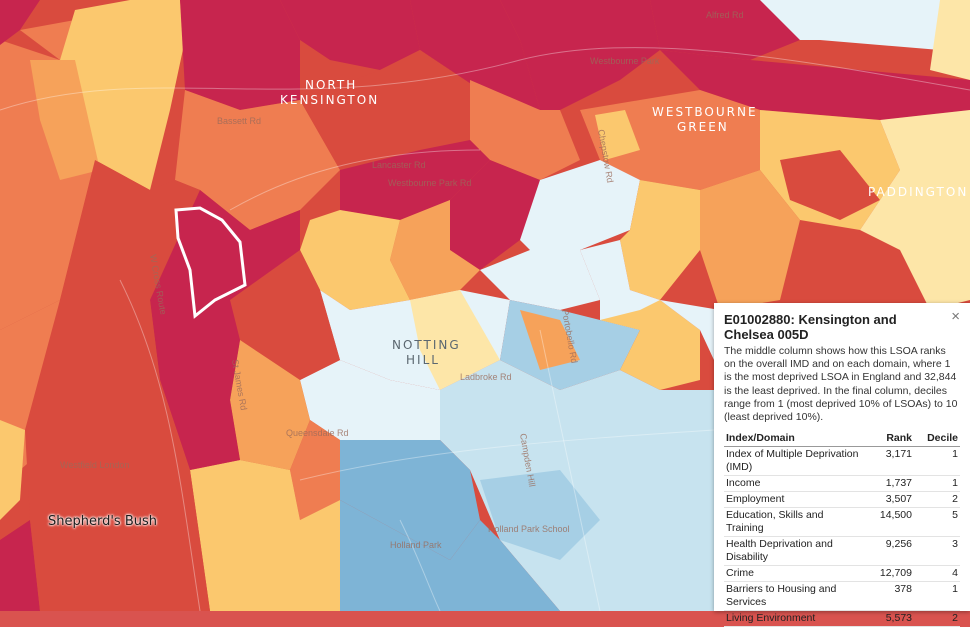 This screenshot has height=627, width=970. Describe the element at coordinates (889, 574) in the screenshot. I see `row-rank: 12,709` at that location.